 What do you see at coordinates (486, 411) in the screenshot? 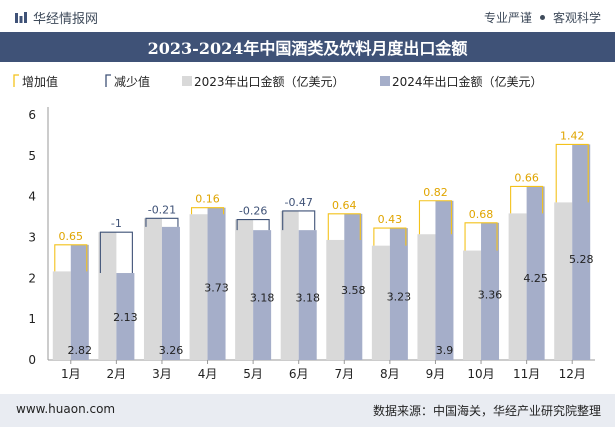
I see `footer-source: 数据来源：中国海关，华经产业研究院整理` at bounding box center [486, 411].